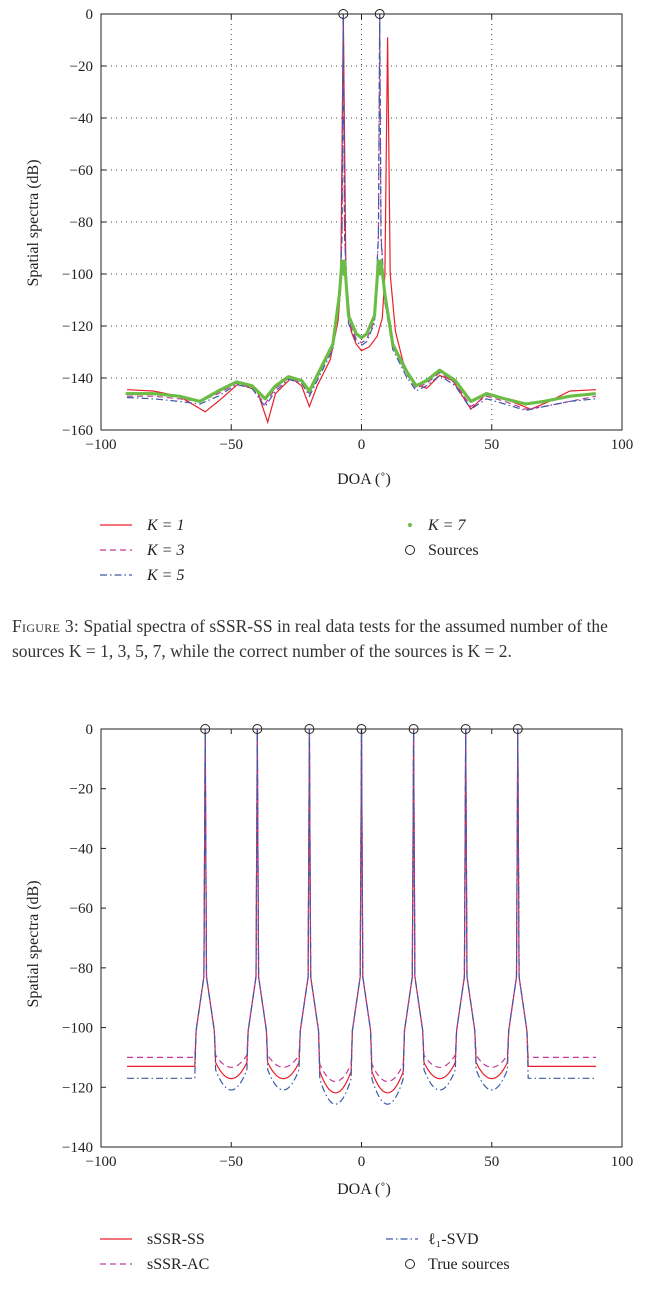 The image size is (664, 1303). I want to click on legend-label-k3: K = 3, so click(165, 550).